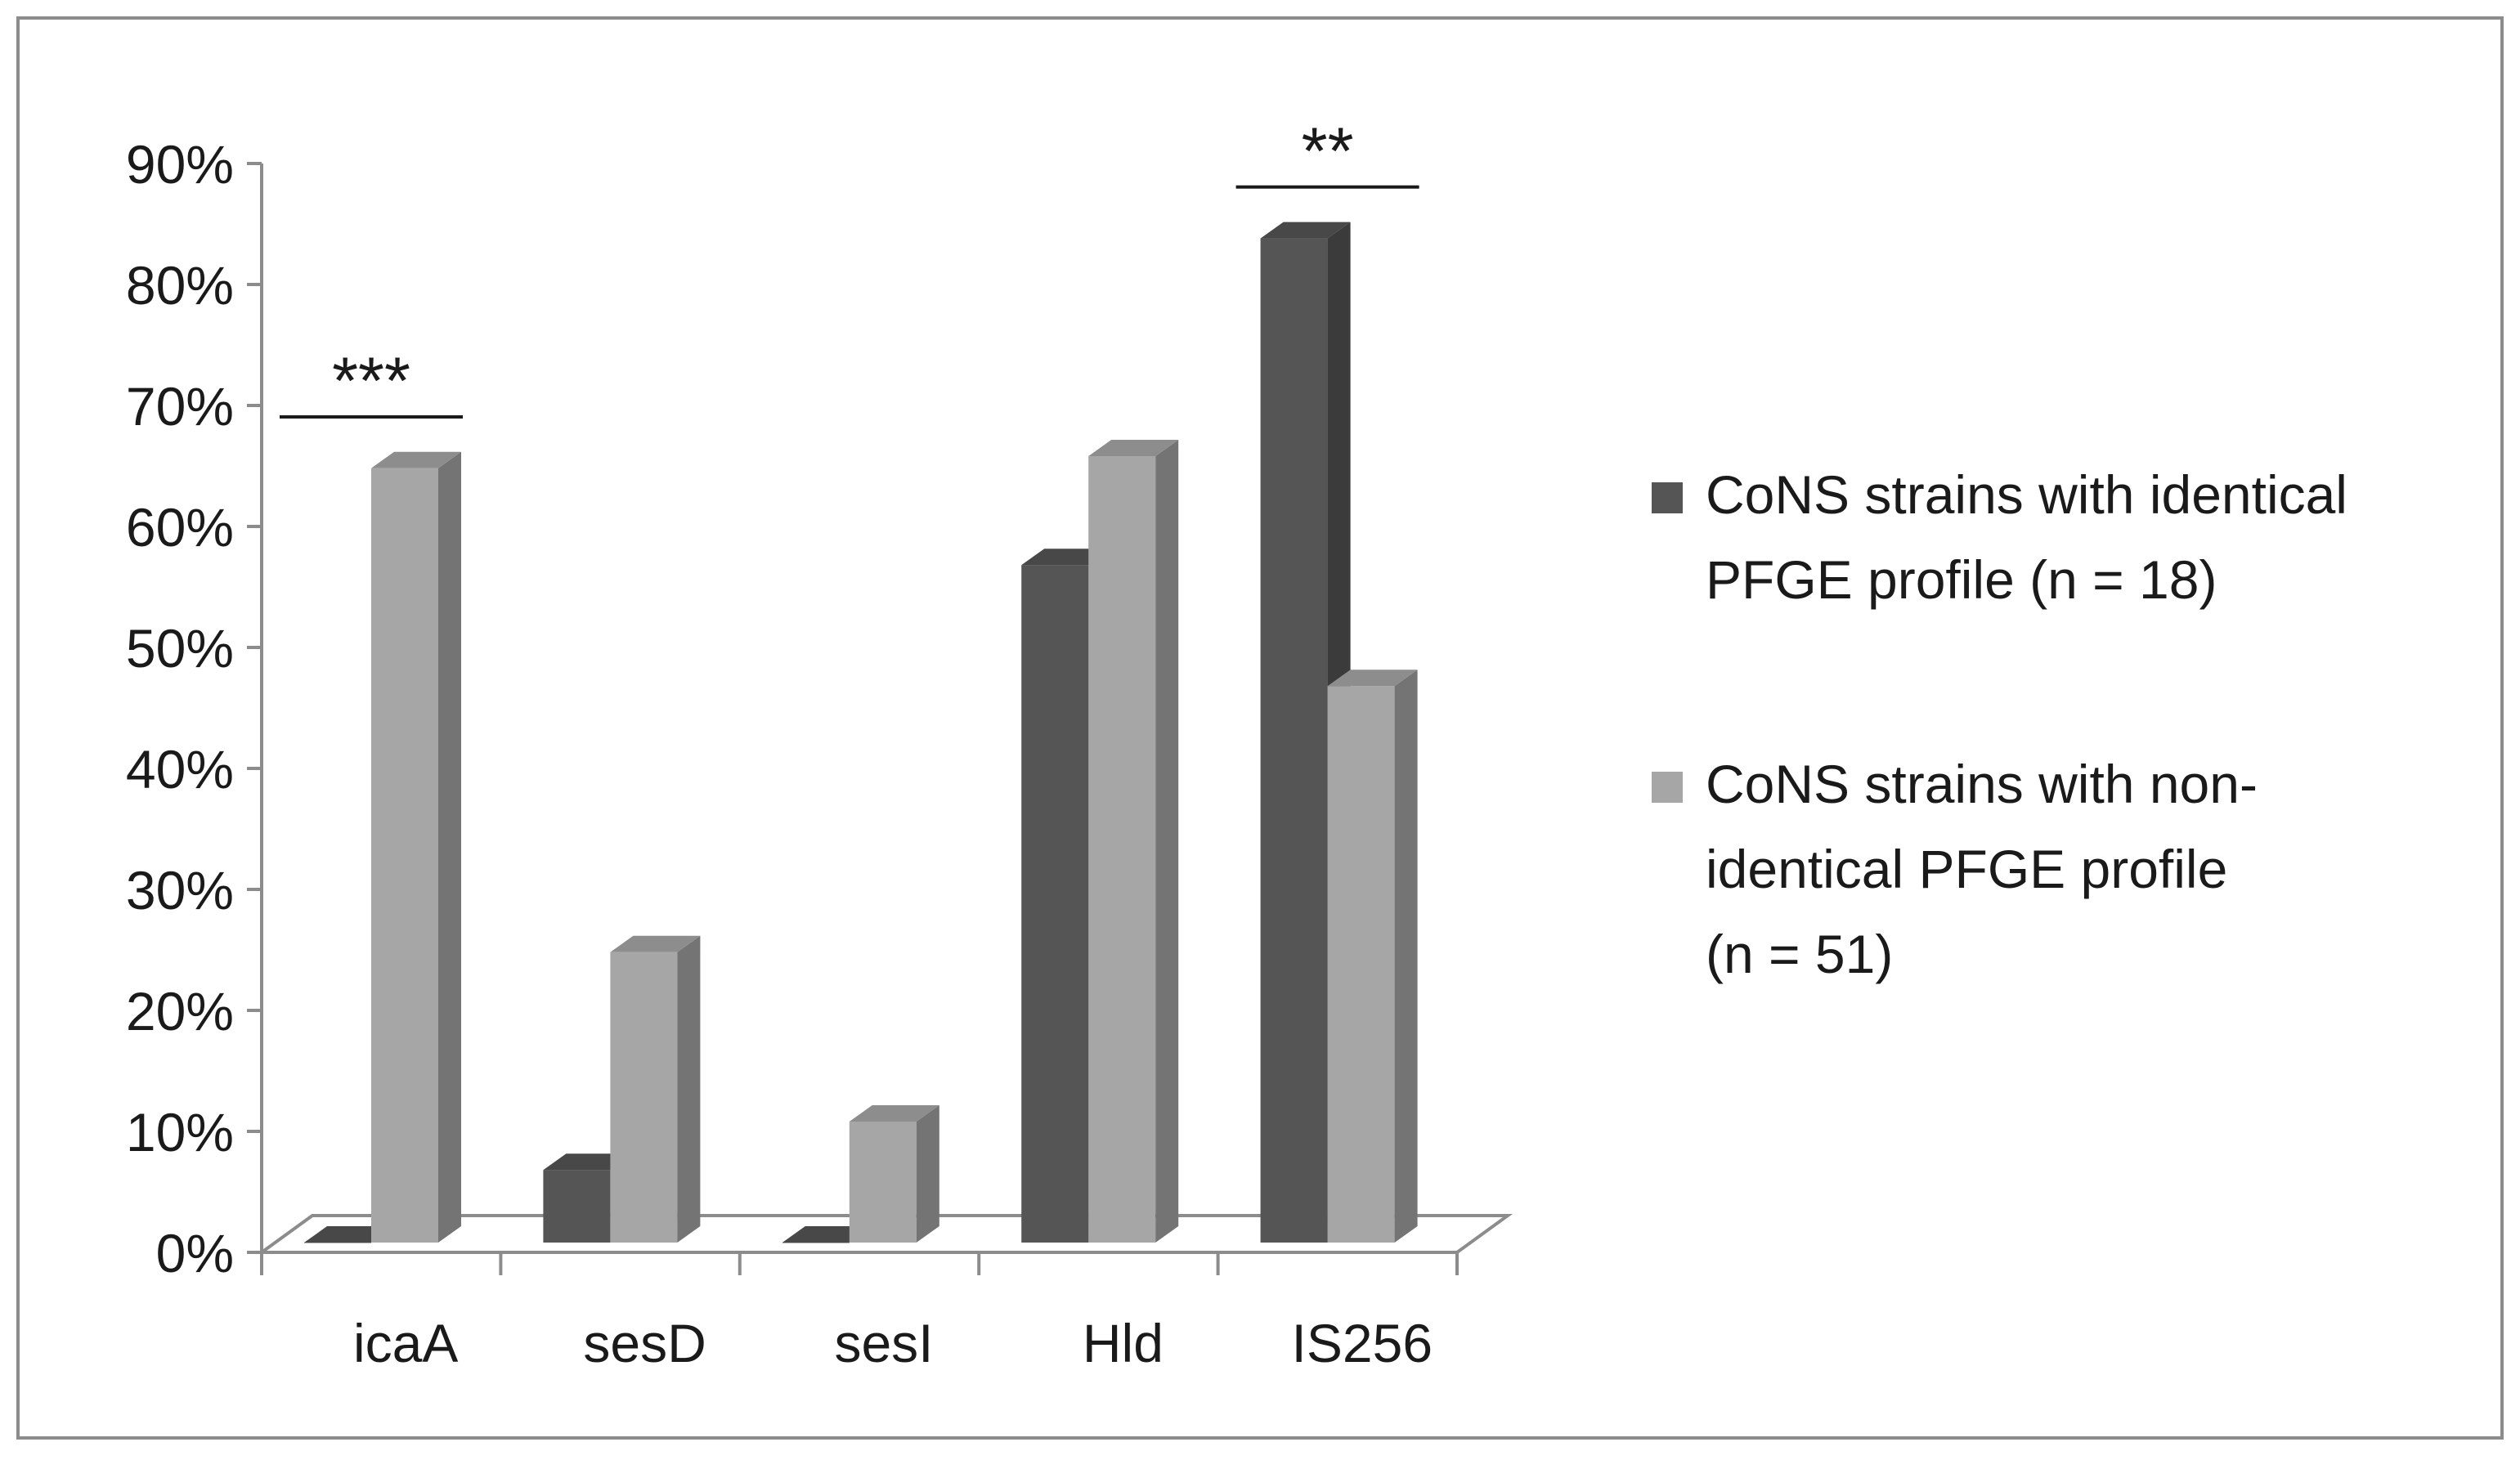  I want to click on legend-label-2: identical PFGE profile, so click(1966, 869).